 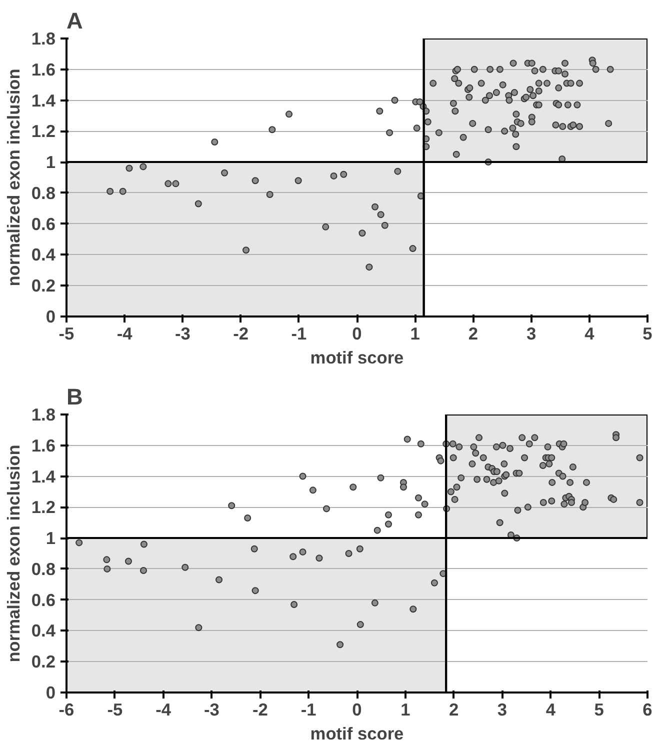 What do you see at coordinates (74, 397) in the screenshot?
I see `chart-title: B` at bounding box center [74, 397].